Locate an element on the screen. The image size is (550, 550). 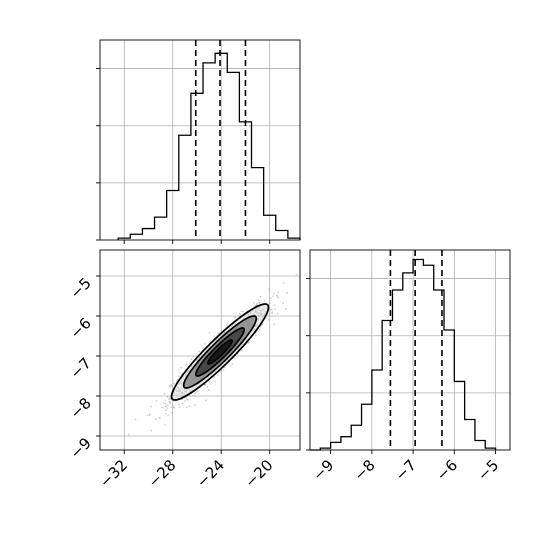
histogram-step-line is located at coordinates (403, 354).